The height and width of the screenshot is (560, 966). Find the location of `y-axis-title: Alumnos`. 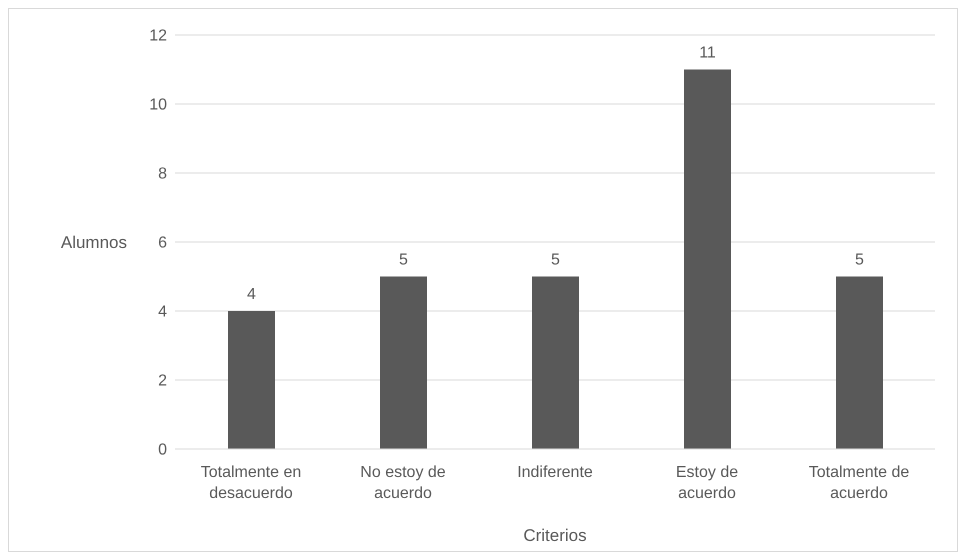

y-axis-title: Alumnos is located at coordinates (93, 242).